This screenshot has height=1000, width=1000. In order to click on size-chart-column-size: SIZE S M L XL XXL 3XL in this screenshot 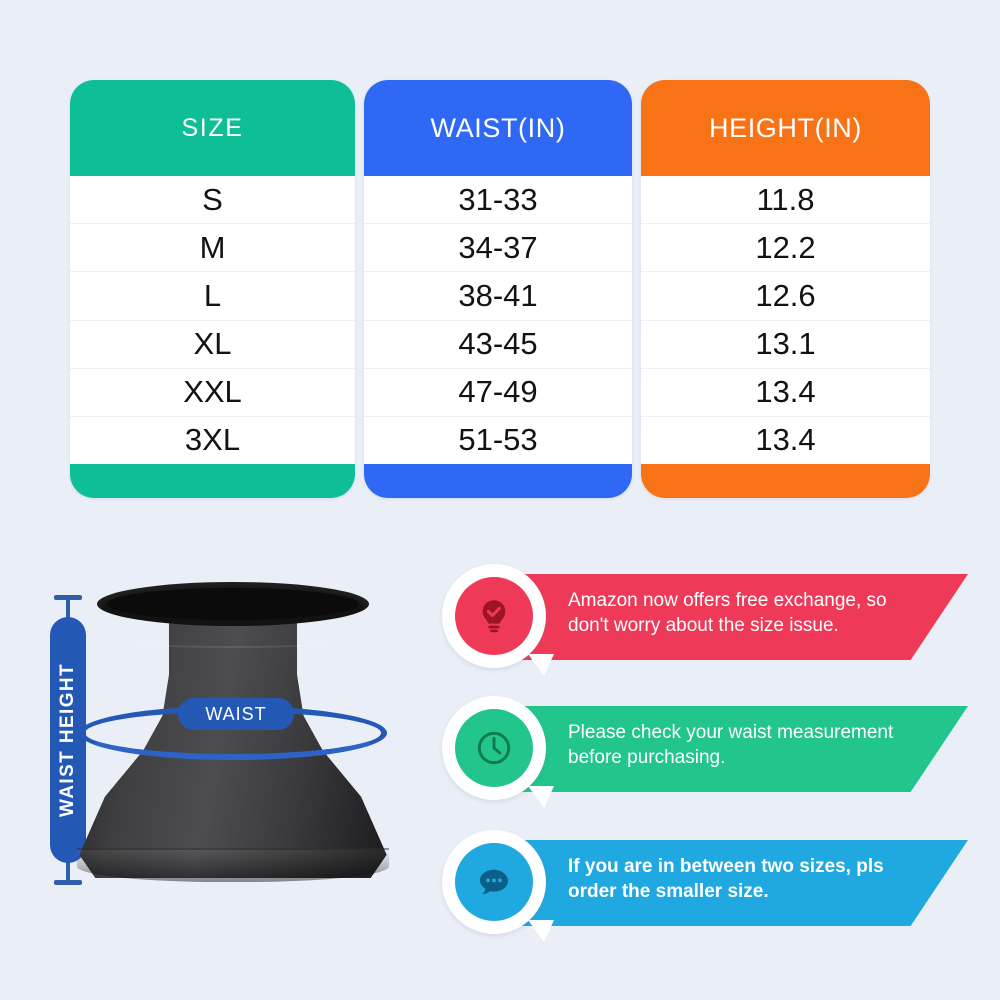, I will do `click(212, 289)`.